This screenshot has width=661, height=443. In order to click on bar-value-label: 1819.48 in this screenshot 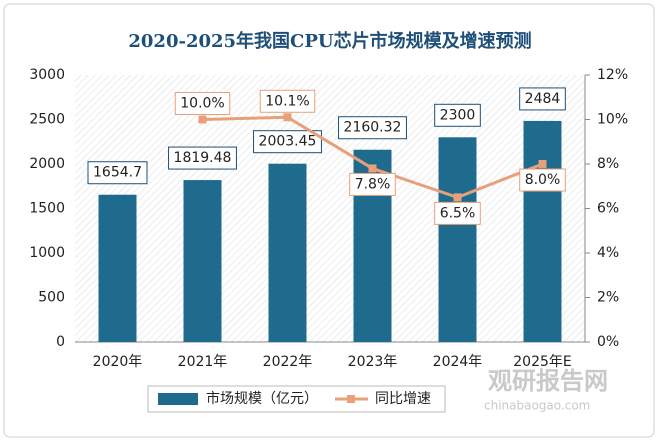, I will do `click(203, 158)`.